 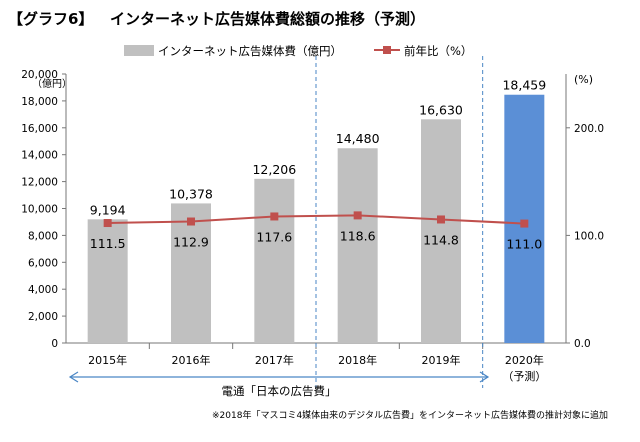 What do you see at coordinates (274, 260) in the screenshot?
I see `bar-2017年` at bounding box center [274, 260].